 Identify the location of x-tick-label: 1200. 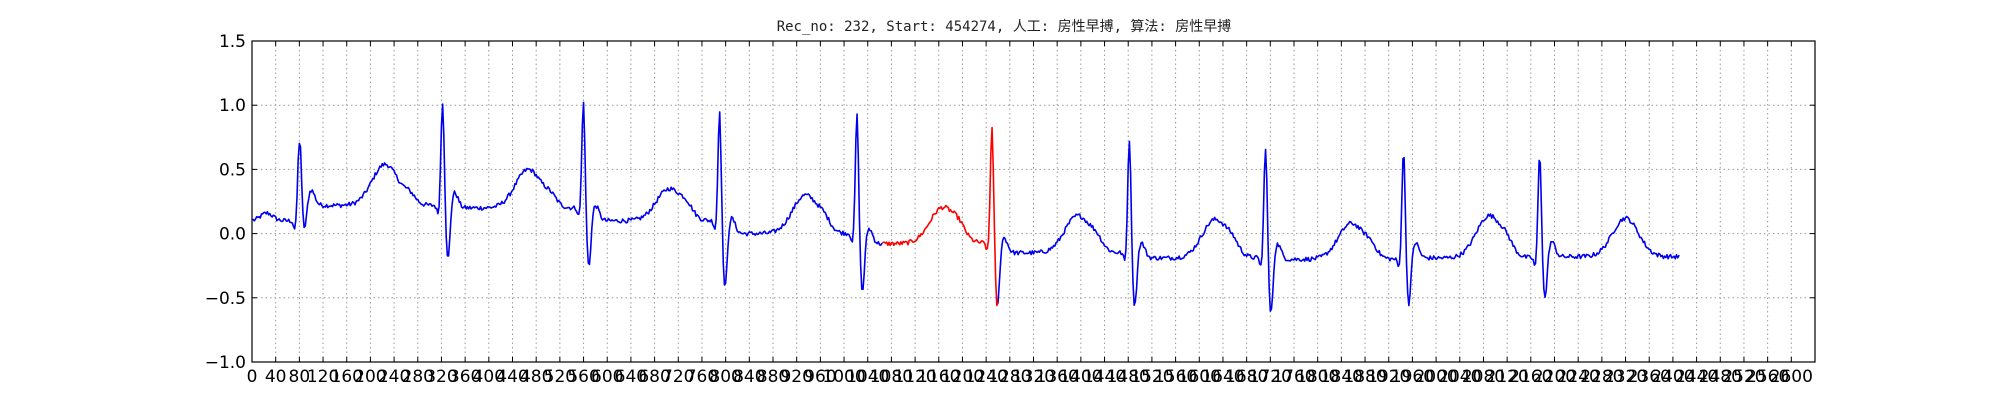
(962, 377).